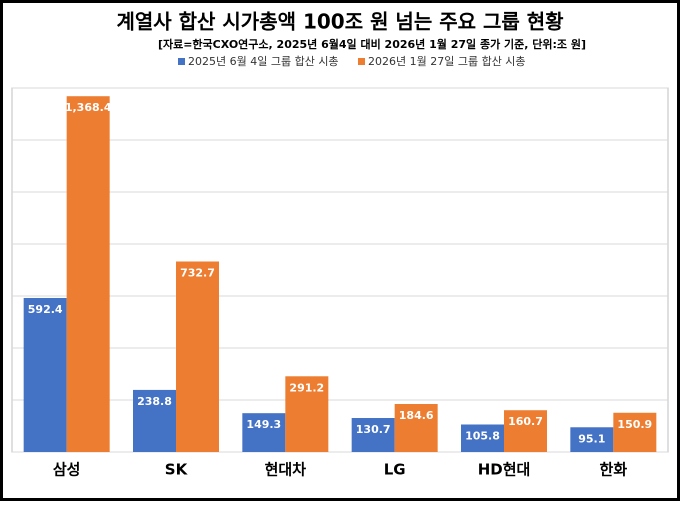 This screenshot has height=505, width=680. I want to click on value-label: 95.1, so click(591, 438).